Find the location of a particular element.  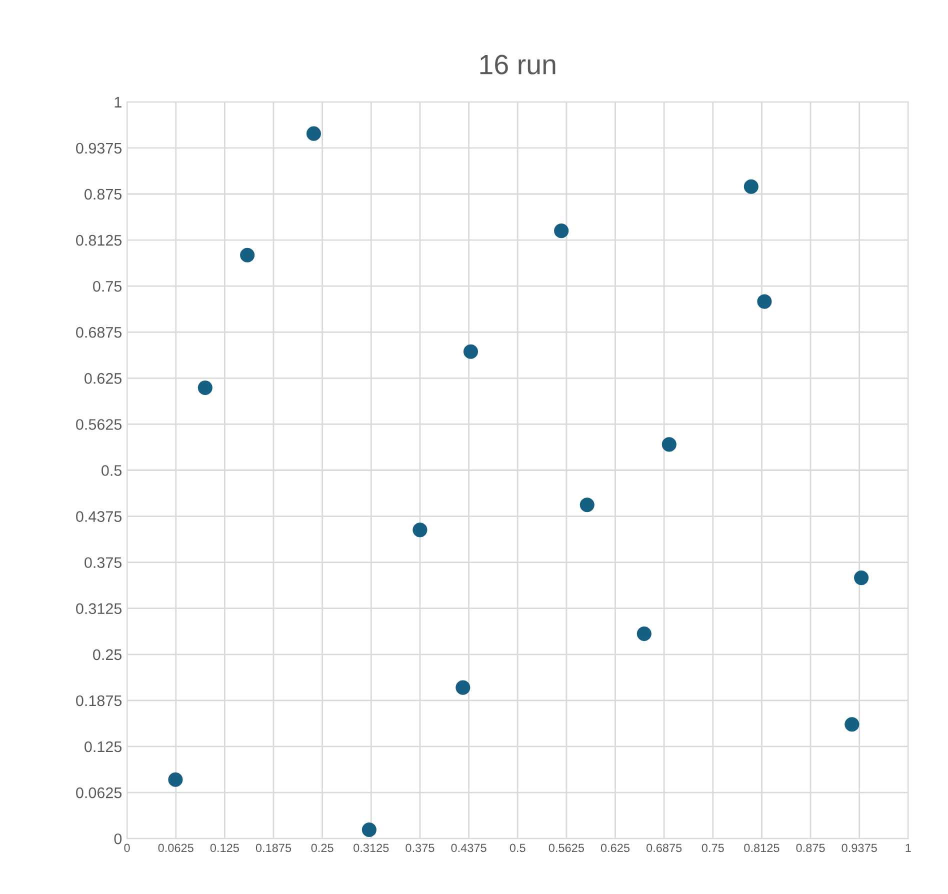

x-tick-label: 0.625 is located at coordinates (615, 848).